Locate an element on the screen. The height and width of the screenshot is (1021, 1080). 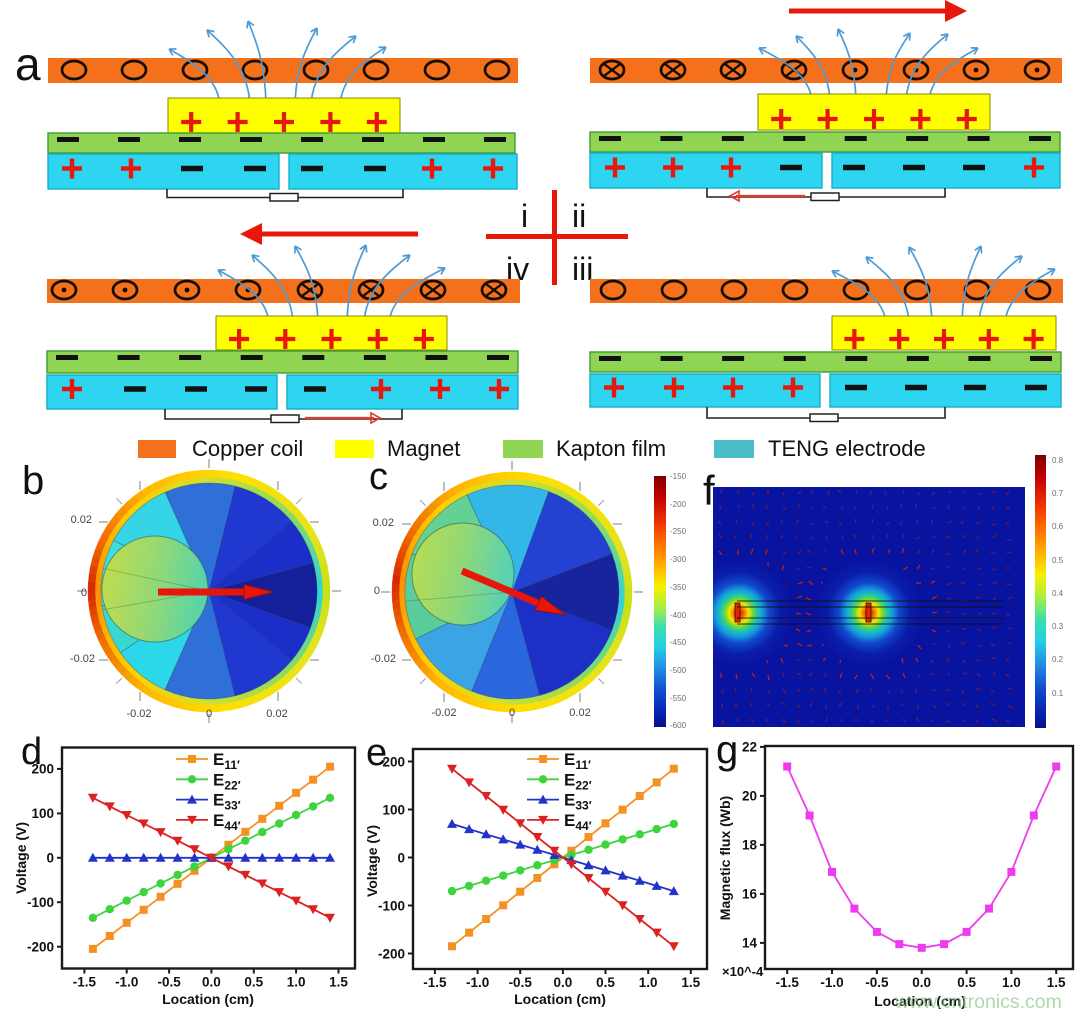
svg-text: 14 is located at coordinates (750, 943).